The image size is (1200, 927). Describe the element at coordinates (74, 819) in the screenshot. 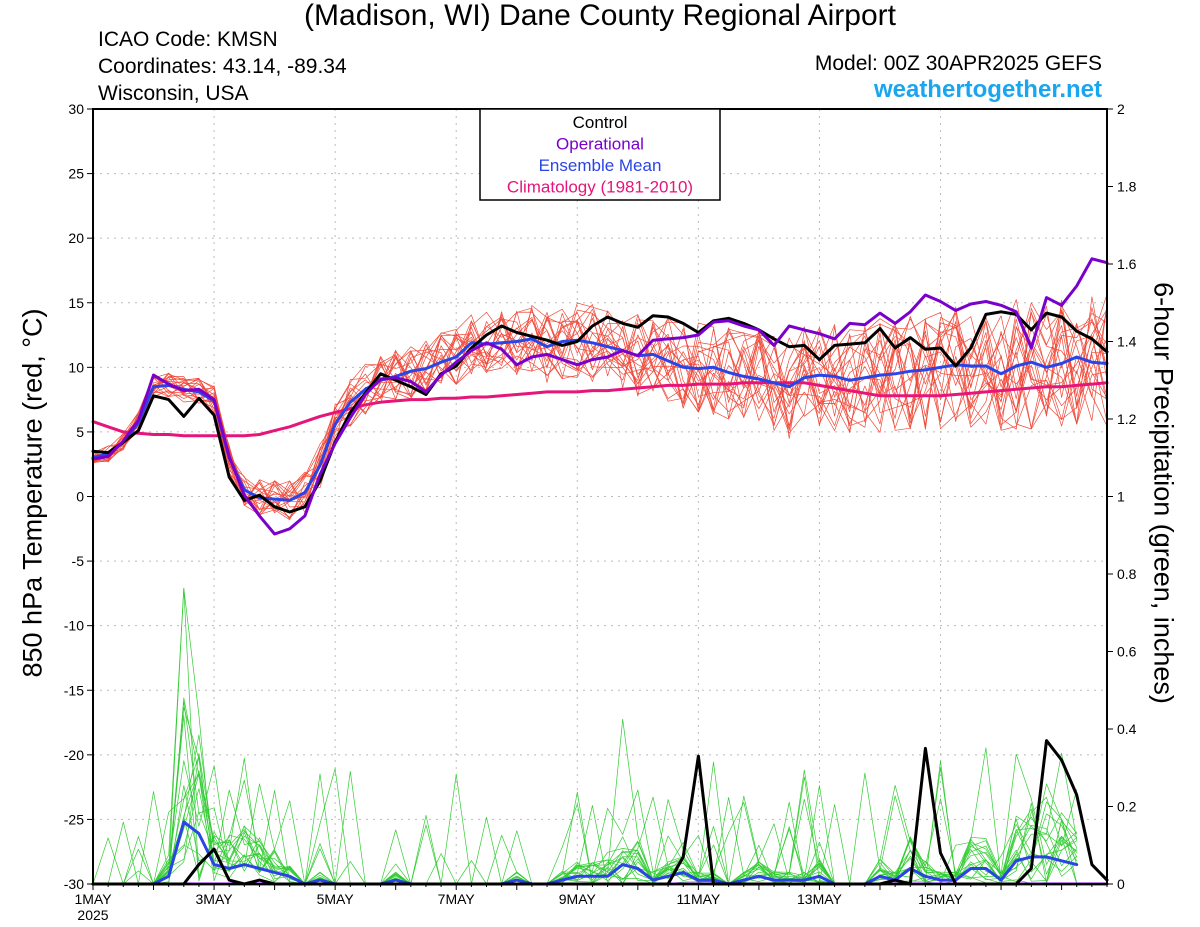

I see `y-tick-label: -25` at that location.